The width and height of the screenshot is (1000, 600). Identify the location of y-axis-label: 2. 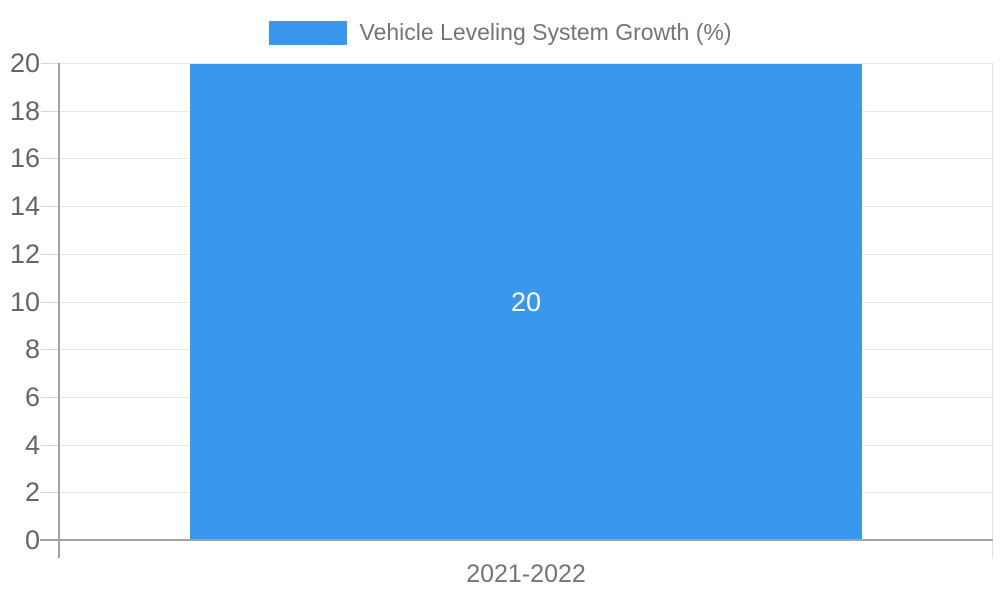
(32, 492).